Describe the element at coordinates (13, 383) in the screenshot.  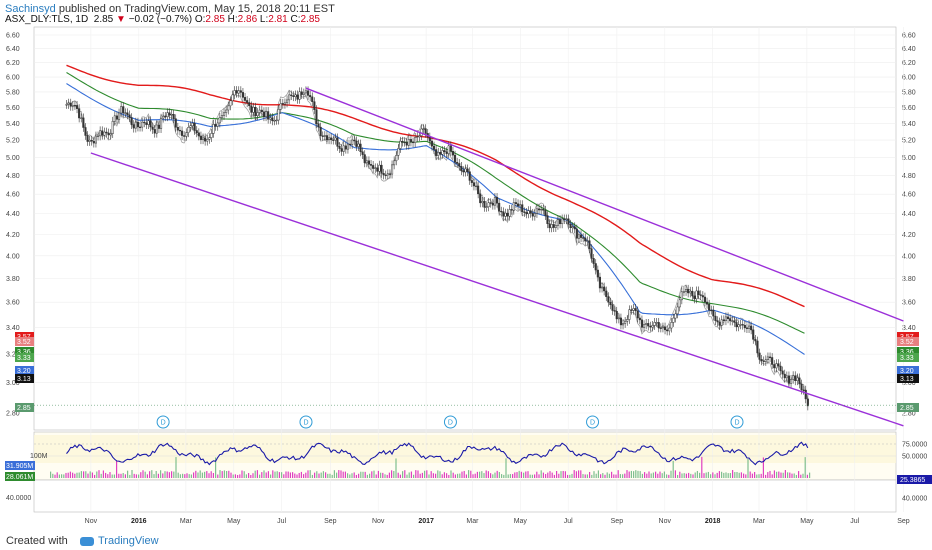
I see `y-tick-label-left: 3.00` at that location.